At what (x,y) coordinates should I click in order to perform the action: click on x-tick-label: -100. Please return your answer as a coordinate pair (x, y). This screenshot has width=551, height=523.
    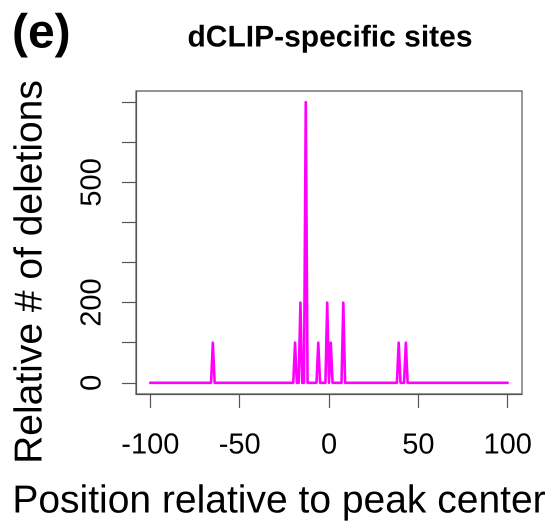
    Looking at the image, I should click on (150, 444).